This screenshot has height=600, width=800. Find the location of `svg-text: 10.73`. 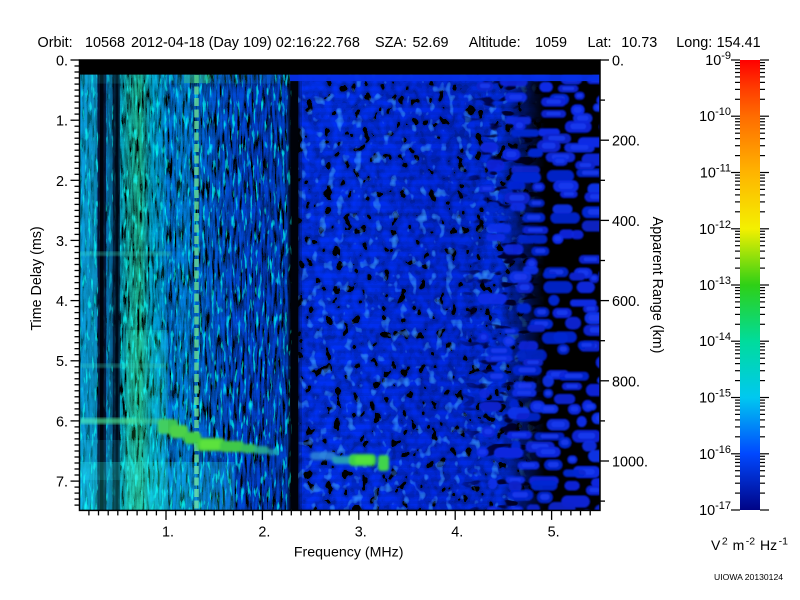

svg-text: 10.73 is located at coordinates (639, 43).